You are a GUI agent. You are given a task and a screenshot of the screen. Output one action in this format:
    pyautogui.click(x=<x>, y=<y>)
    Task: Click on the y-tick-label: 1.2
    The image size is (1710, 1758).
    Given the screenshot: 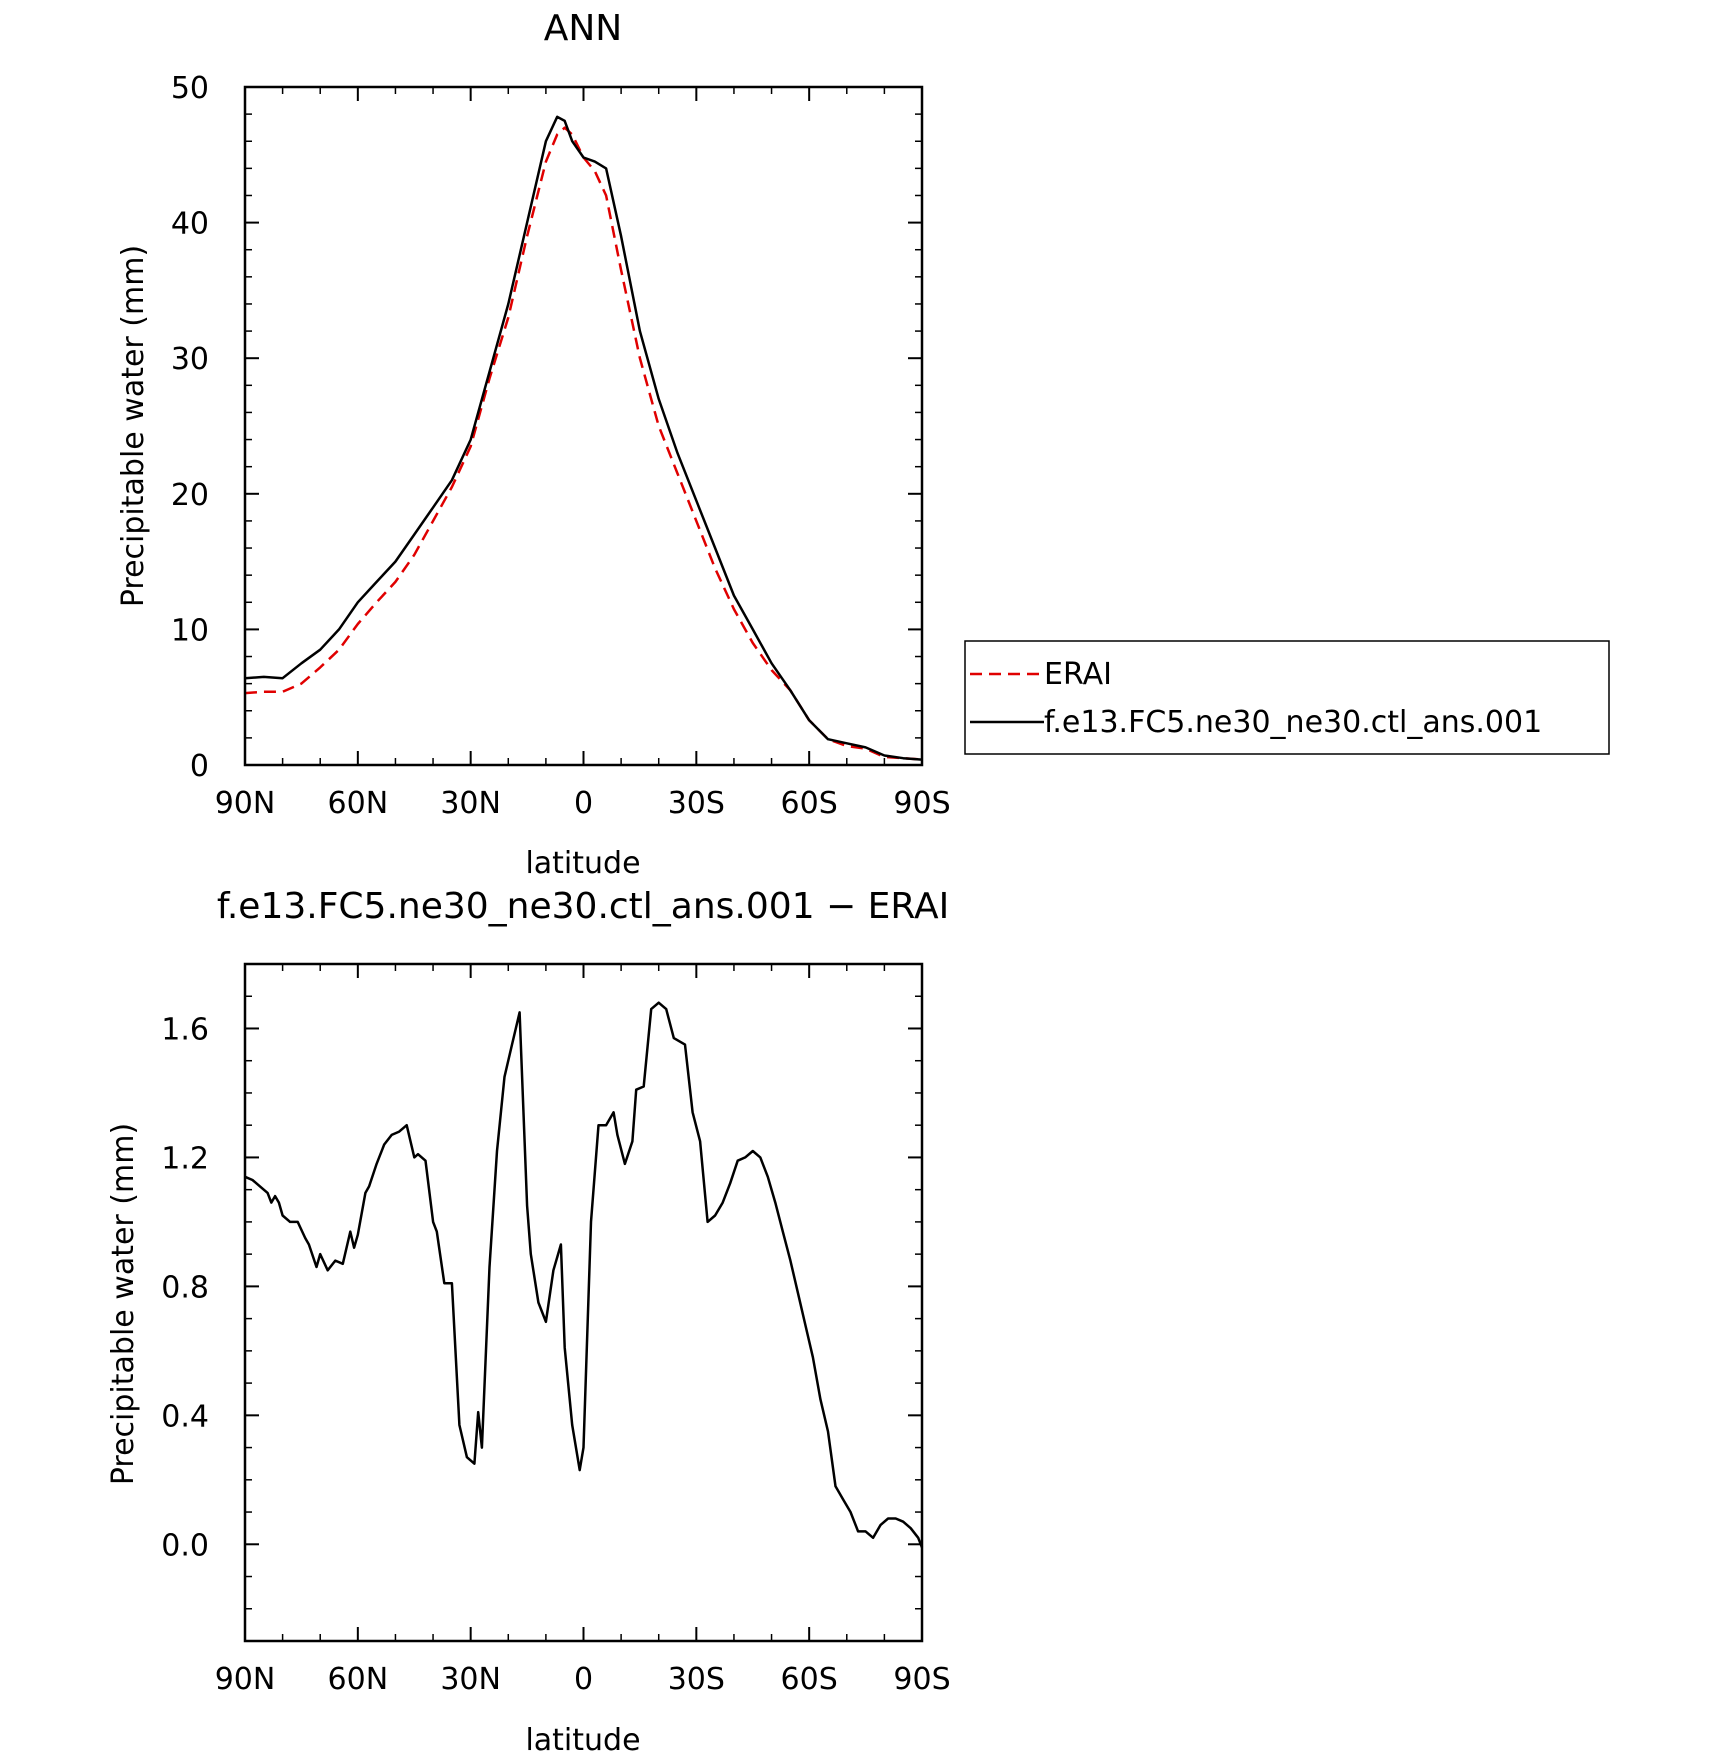 What is the action you would take?
    pyautogui.click(x=185, y=1158)
    